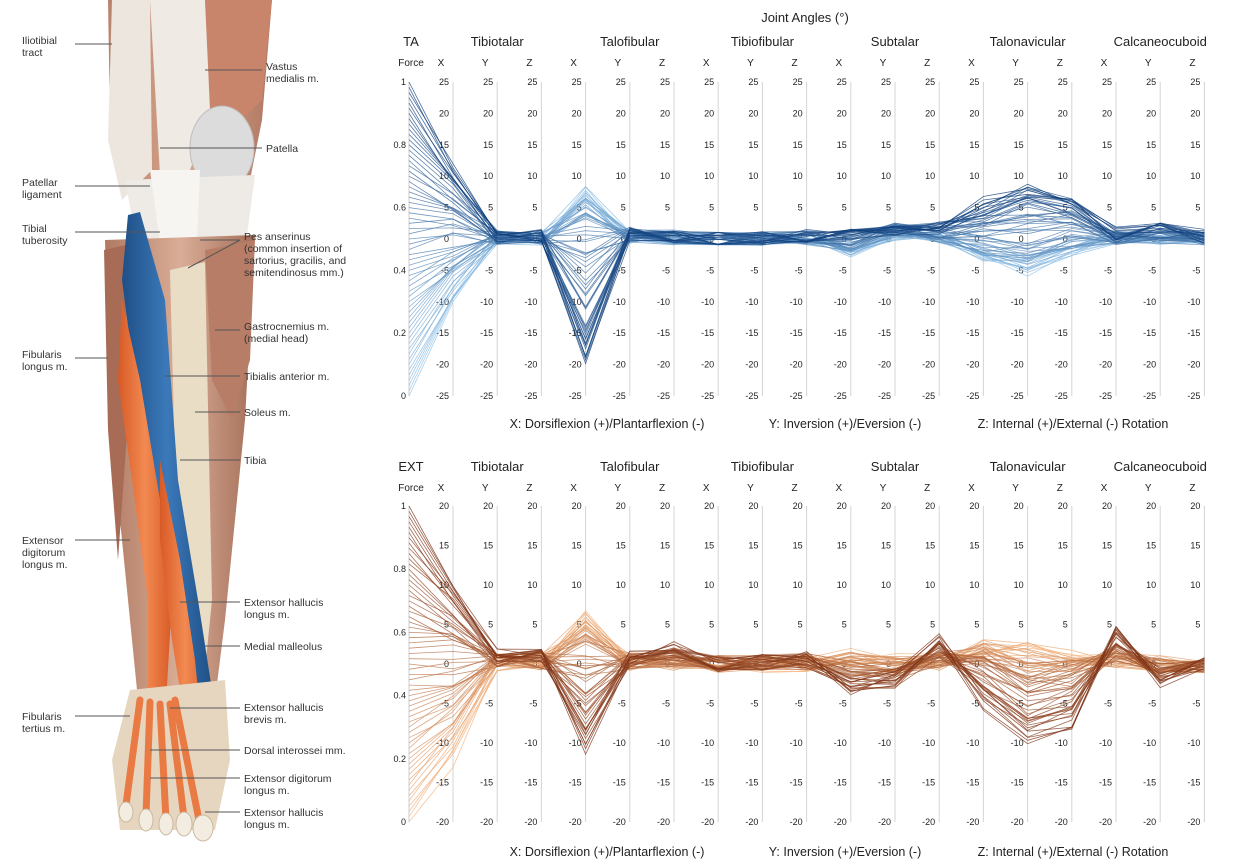  I want to click on angle-tick-label: 0, so click(976, 239).